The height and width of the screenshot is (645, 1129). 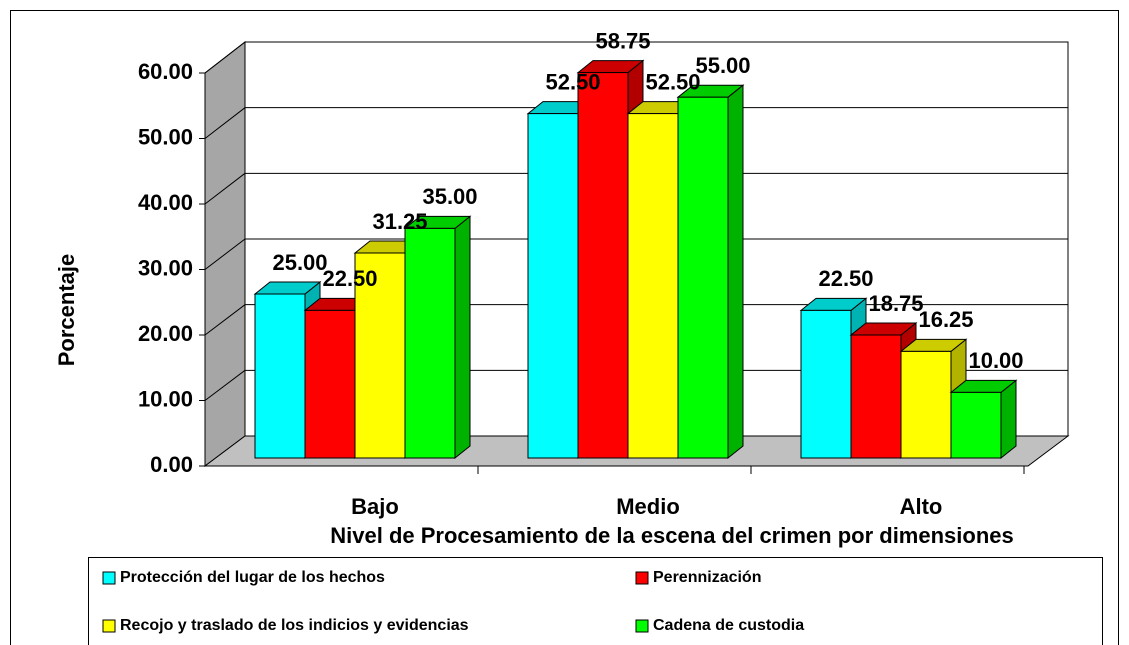 What do you see at coordinates (648, 506) in the screenshot?
I see `x-tick-label: Medio` at bounding box center [648, 506].